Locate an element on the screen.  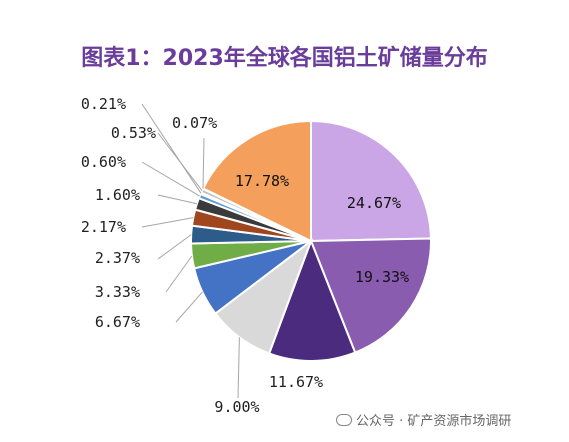
slice-label: 24.67% is located at coordinates (374, 203).